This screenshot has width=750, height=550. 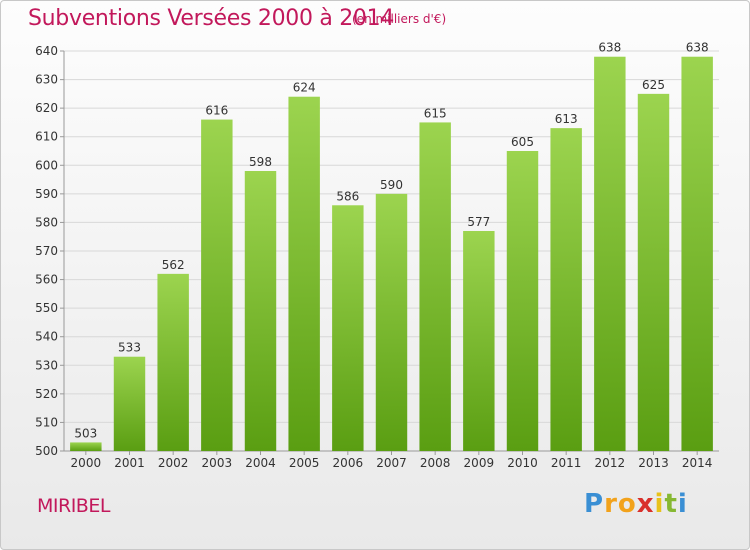 I want to click on data-label: 613, so click(x=566, y=119).